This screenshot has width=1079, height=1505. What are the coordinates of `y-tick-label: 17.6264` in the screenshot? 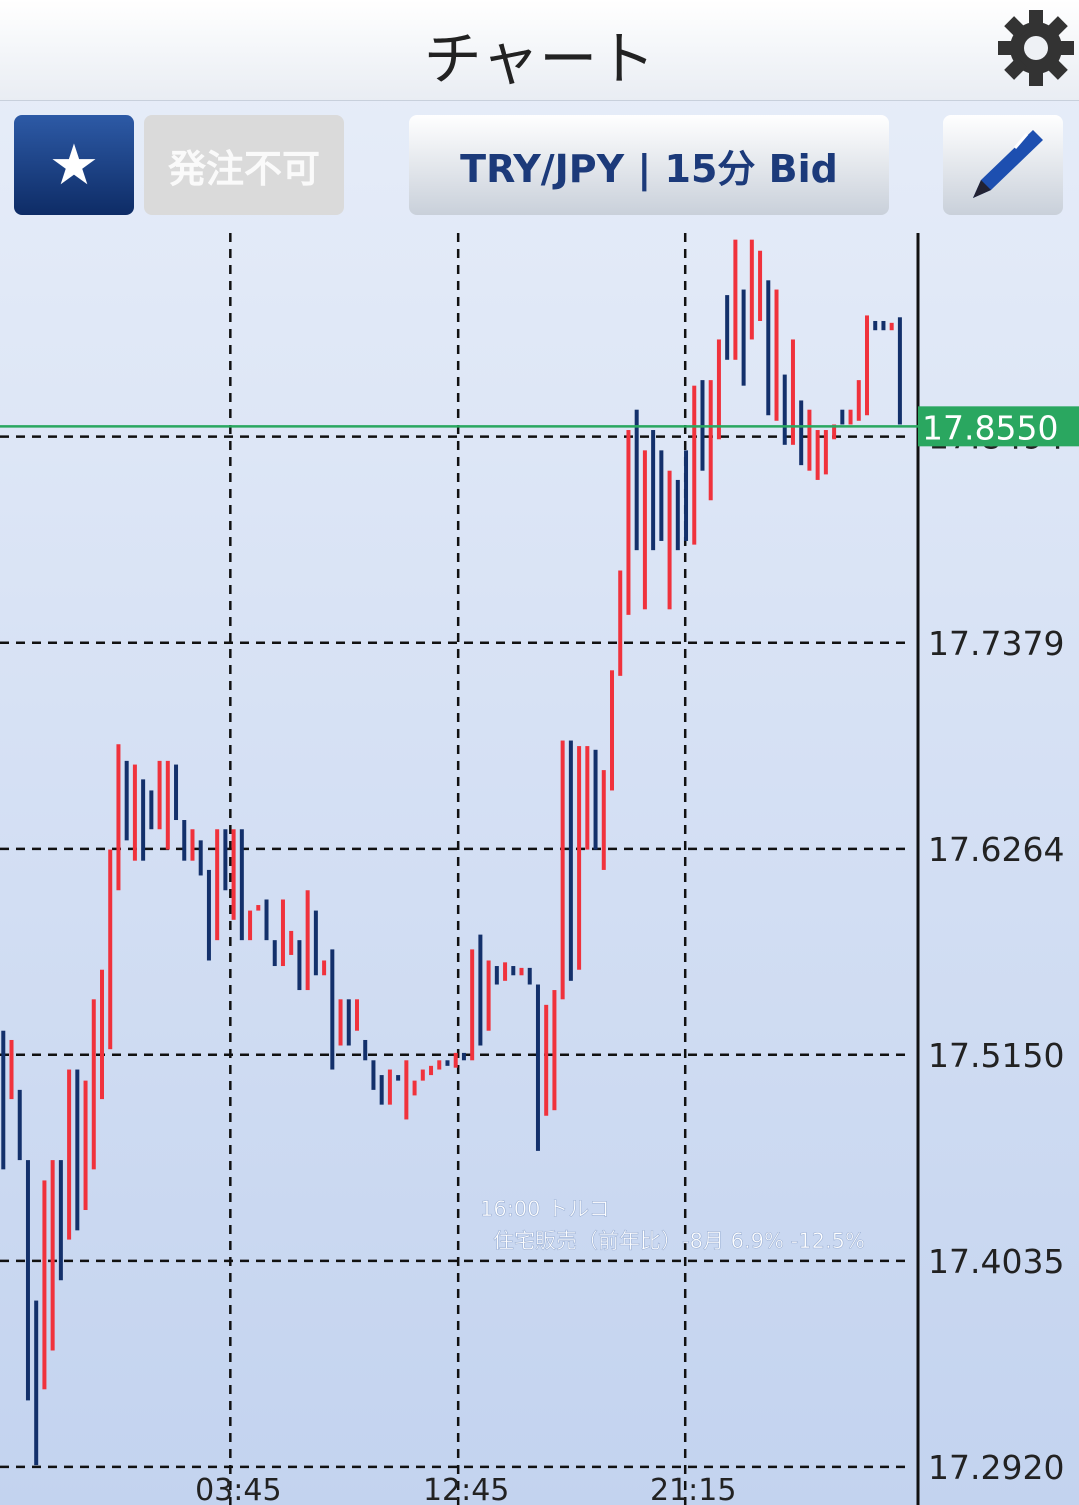 It's located at (996, 849).